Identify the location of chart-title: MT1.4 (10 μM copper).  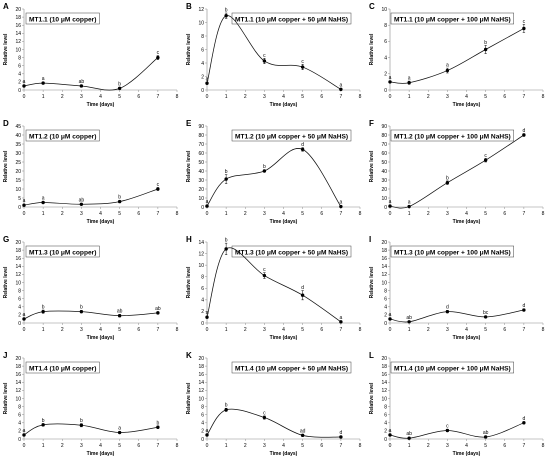
(62, 368).